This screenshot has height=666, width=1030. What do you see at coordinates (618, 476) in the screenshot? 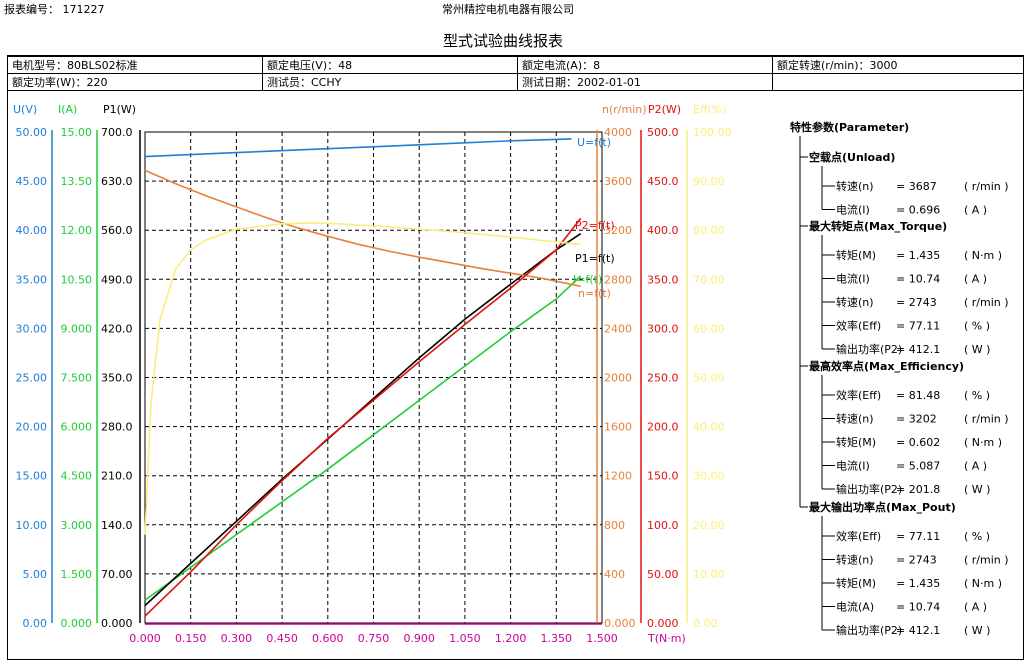
I see `y-tick-label: 1200` at bounding box center [618, 476].